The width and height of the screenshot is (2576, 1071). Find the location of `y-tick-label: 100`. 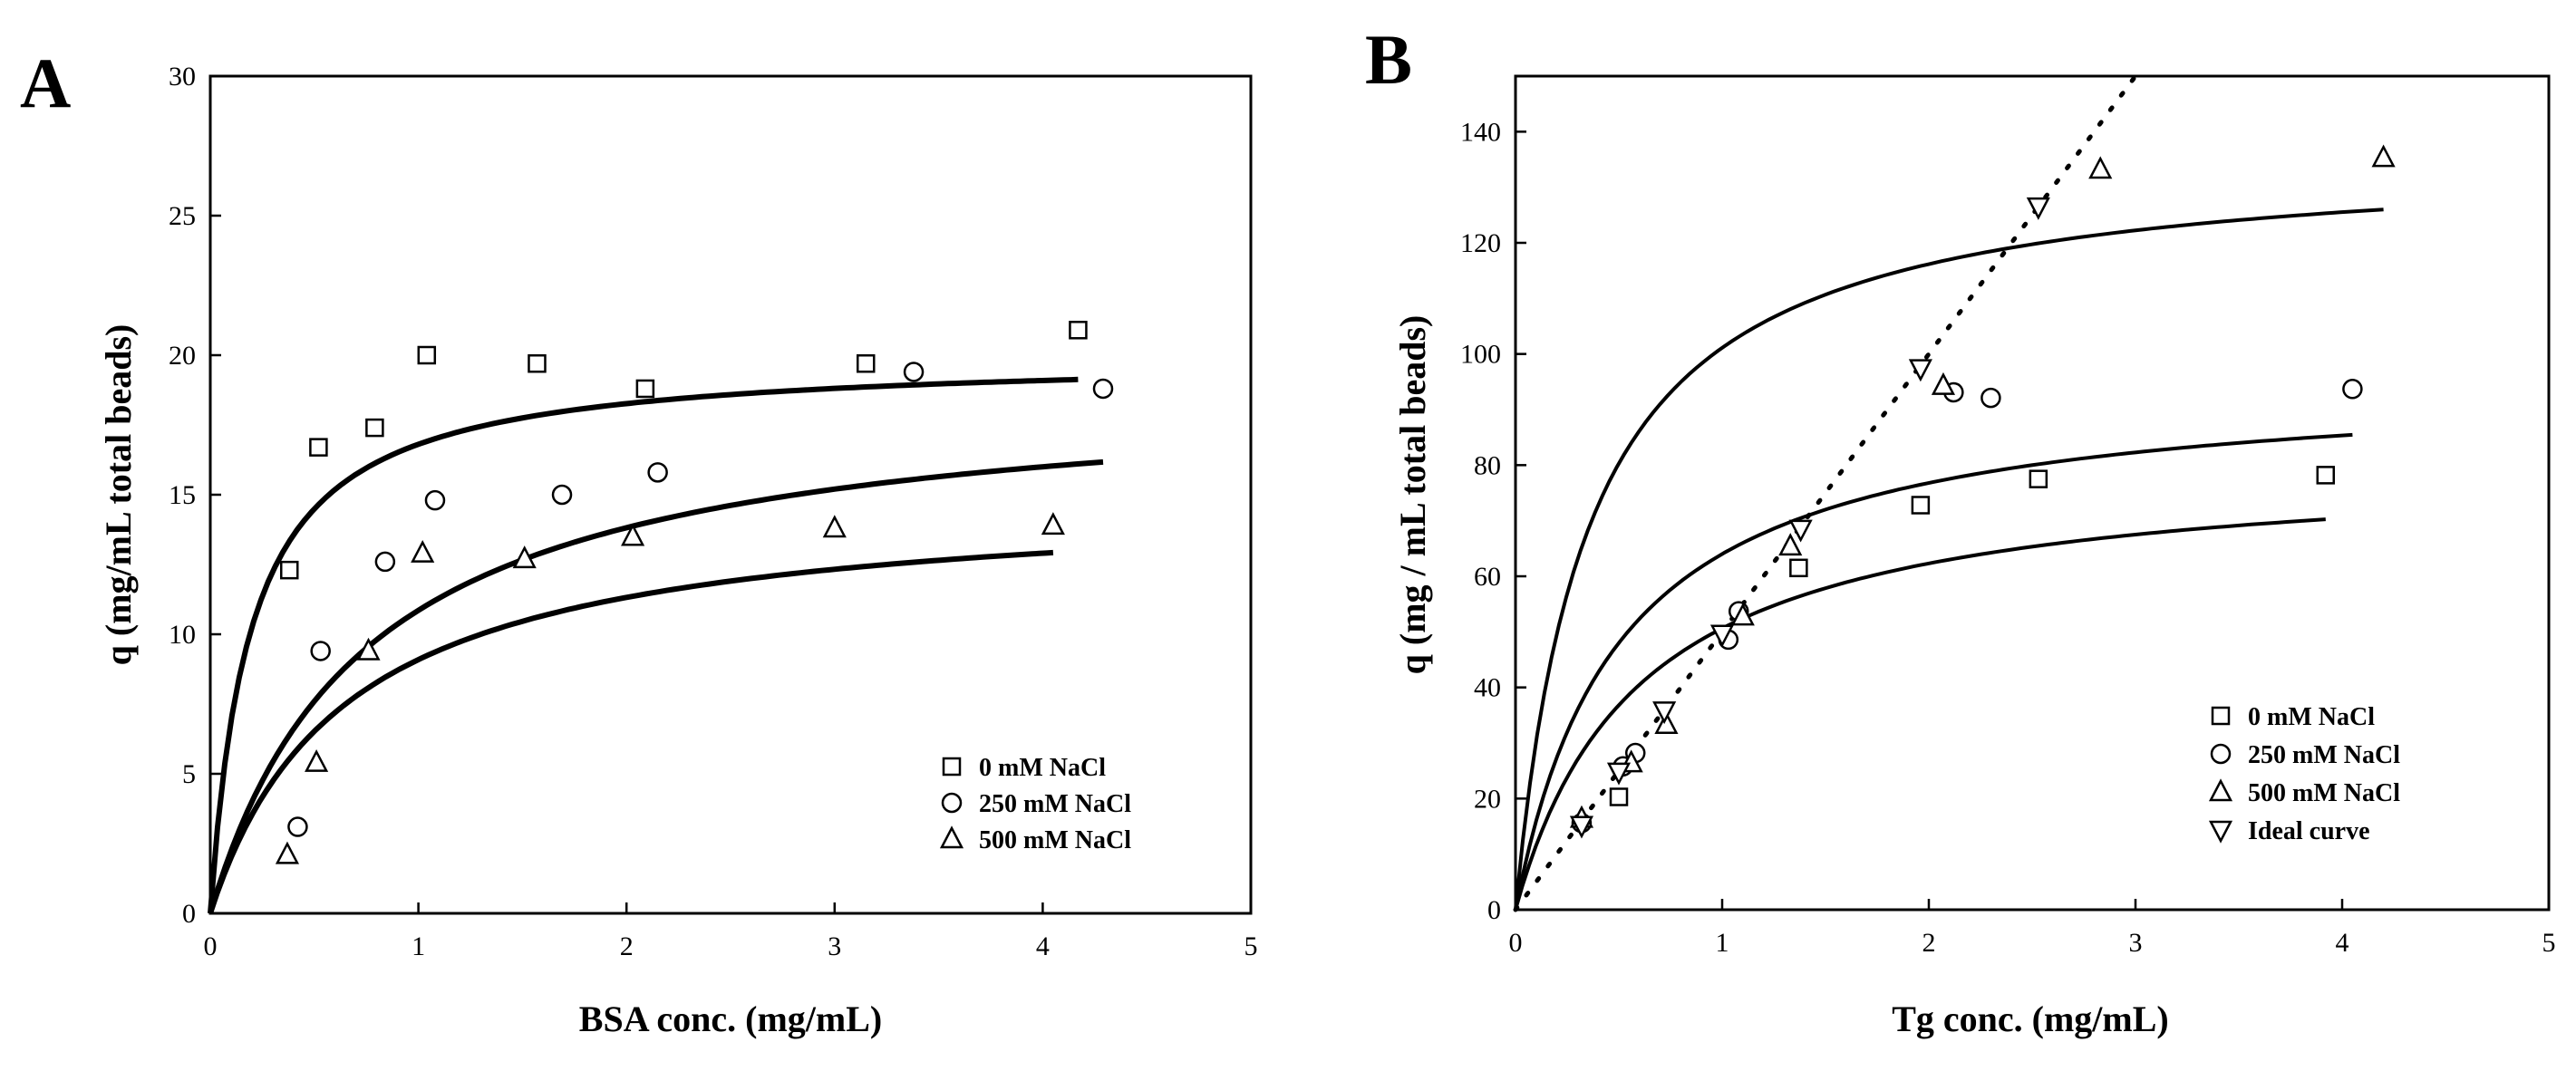

y-tick-label: 100 is located at coordinates (1480, 355).